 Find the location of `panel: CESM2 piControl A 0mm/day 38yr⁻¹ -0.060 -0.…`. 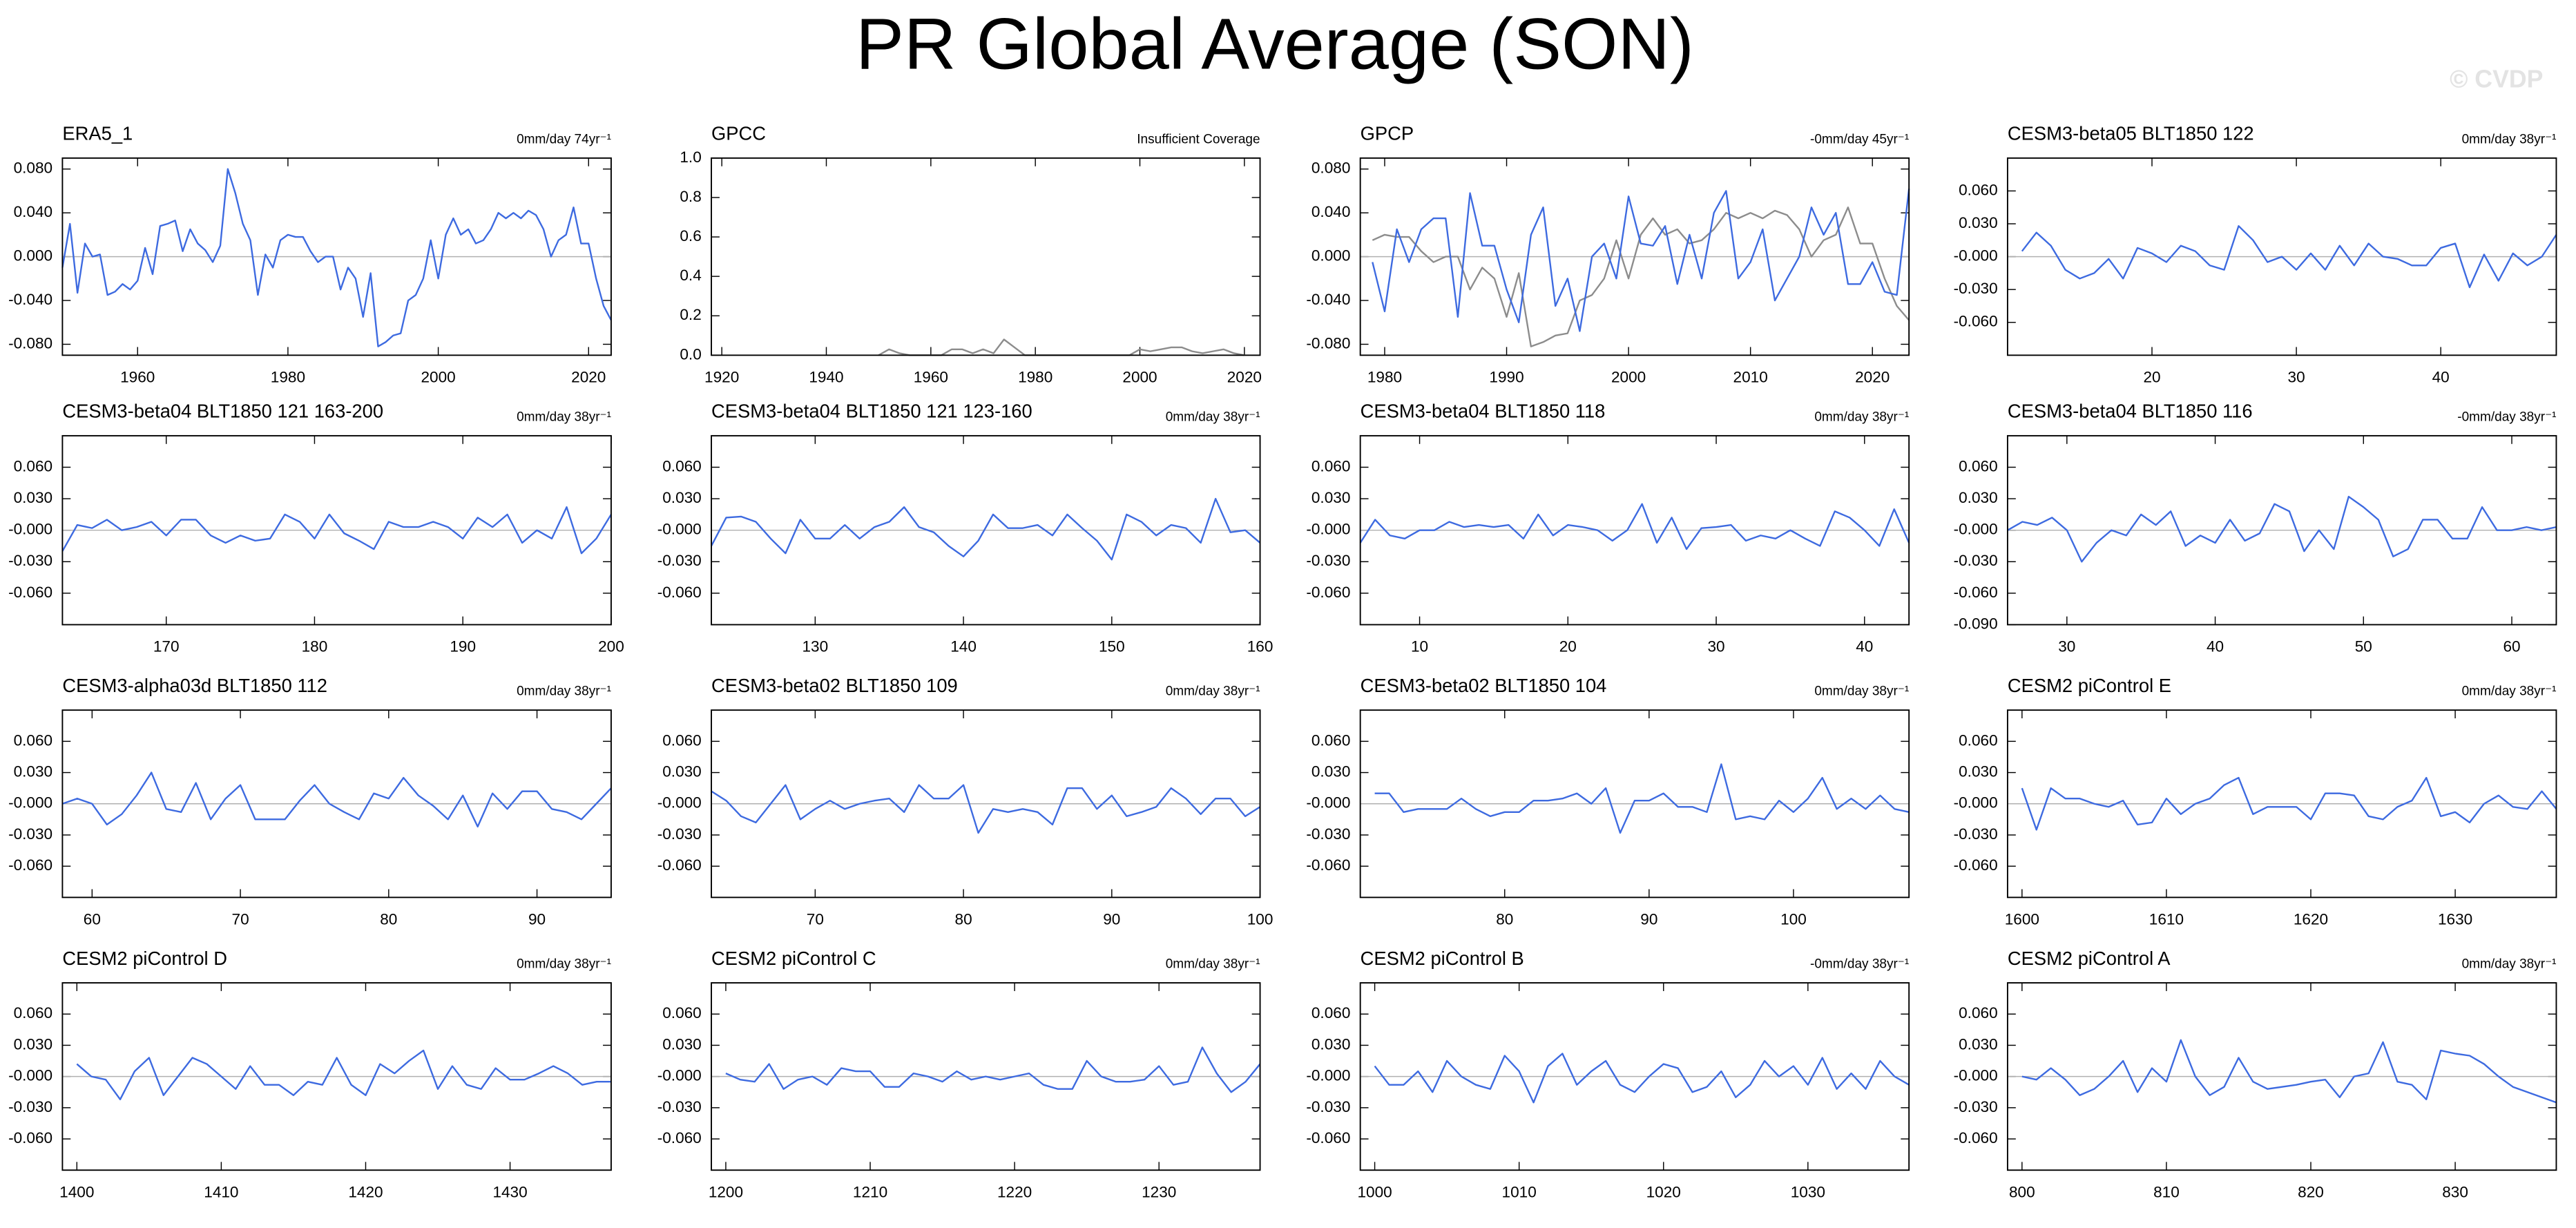

panel: CESM2 piControl A 0mm/day 38yr⁻¹ -0.060 -0.… is located at coordinates (2255, 1074).